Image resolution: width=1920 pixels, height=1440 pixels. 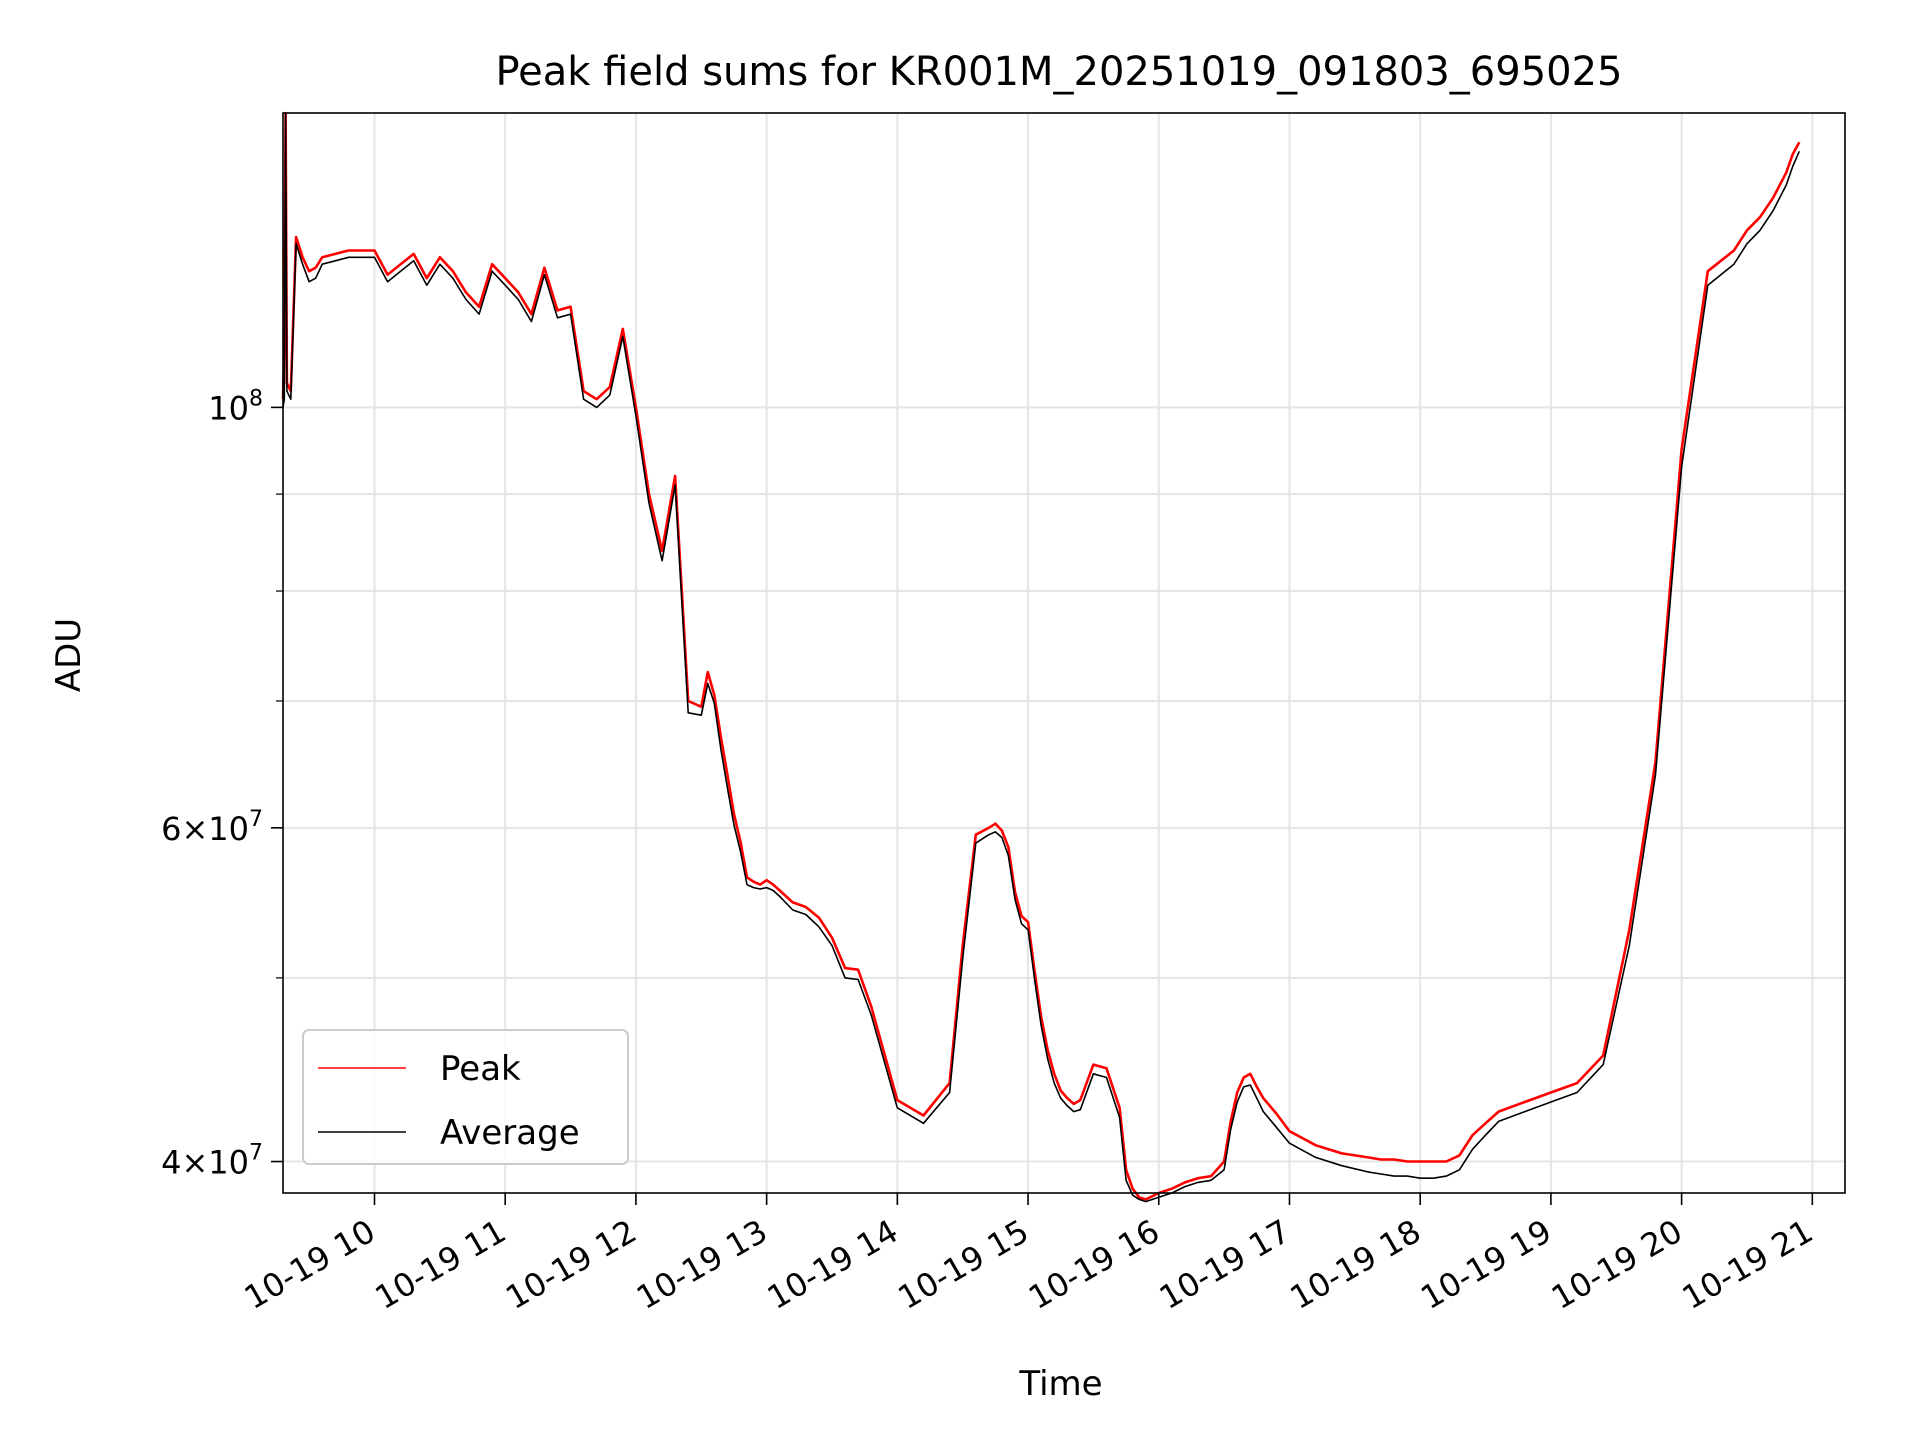 What do you see at coordinates (69, 655) in the screenshot?
I see `y-axis-label: ADU` at bounding box center [69, 655].